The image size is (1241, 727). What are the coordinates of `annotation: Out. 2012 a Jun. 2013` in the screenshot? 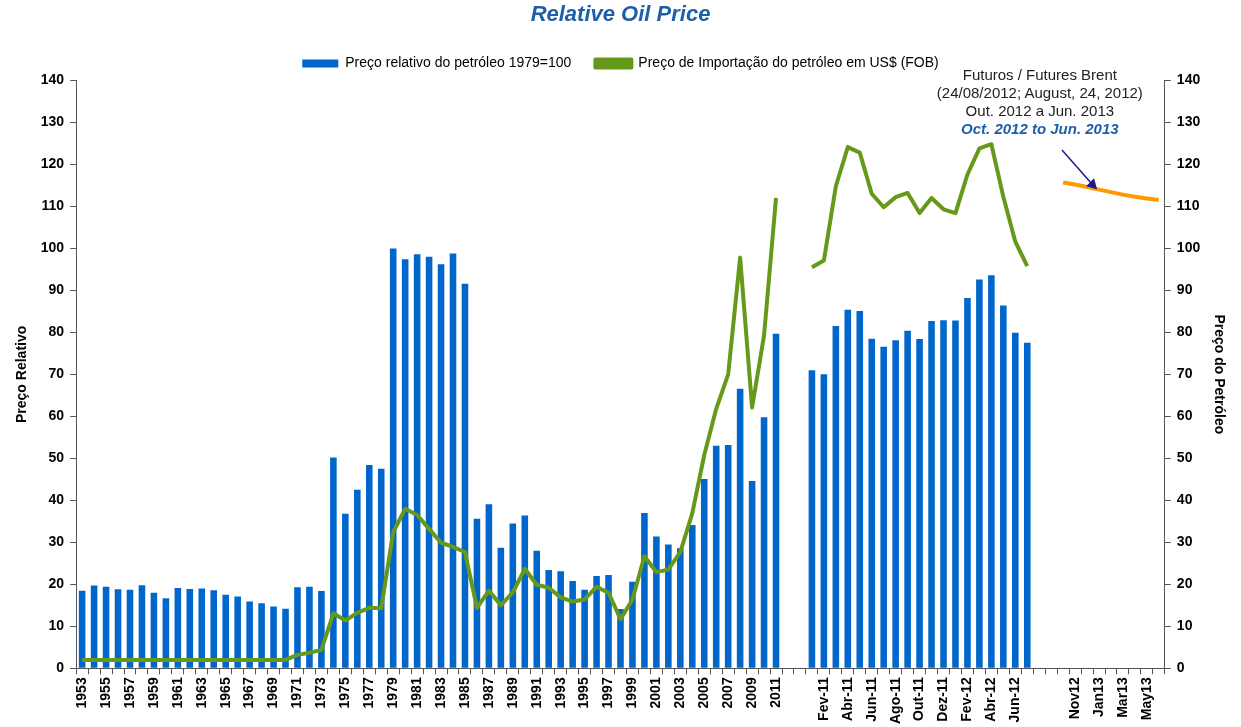 It's located at (1040, 111).